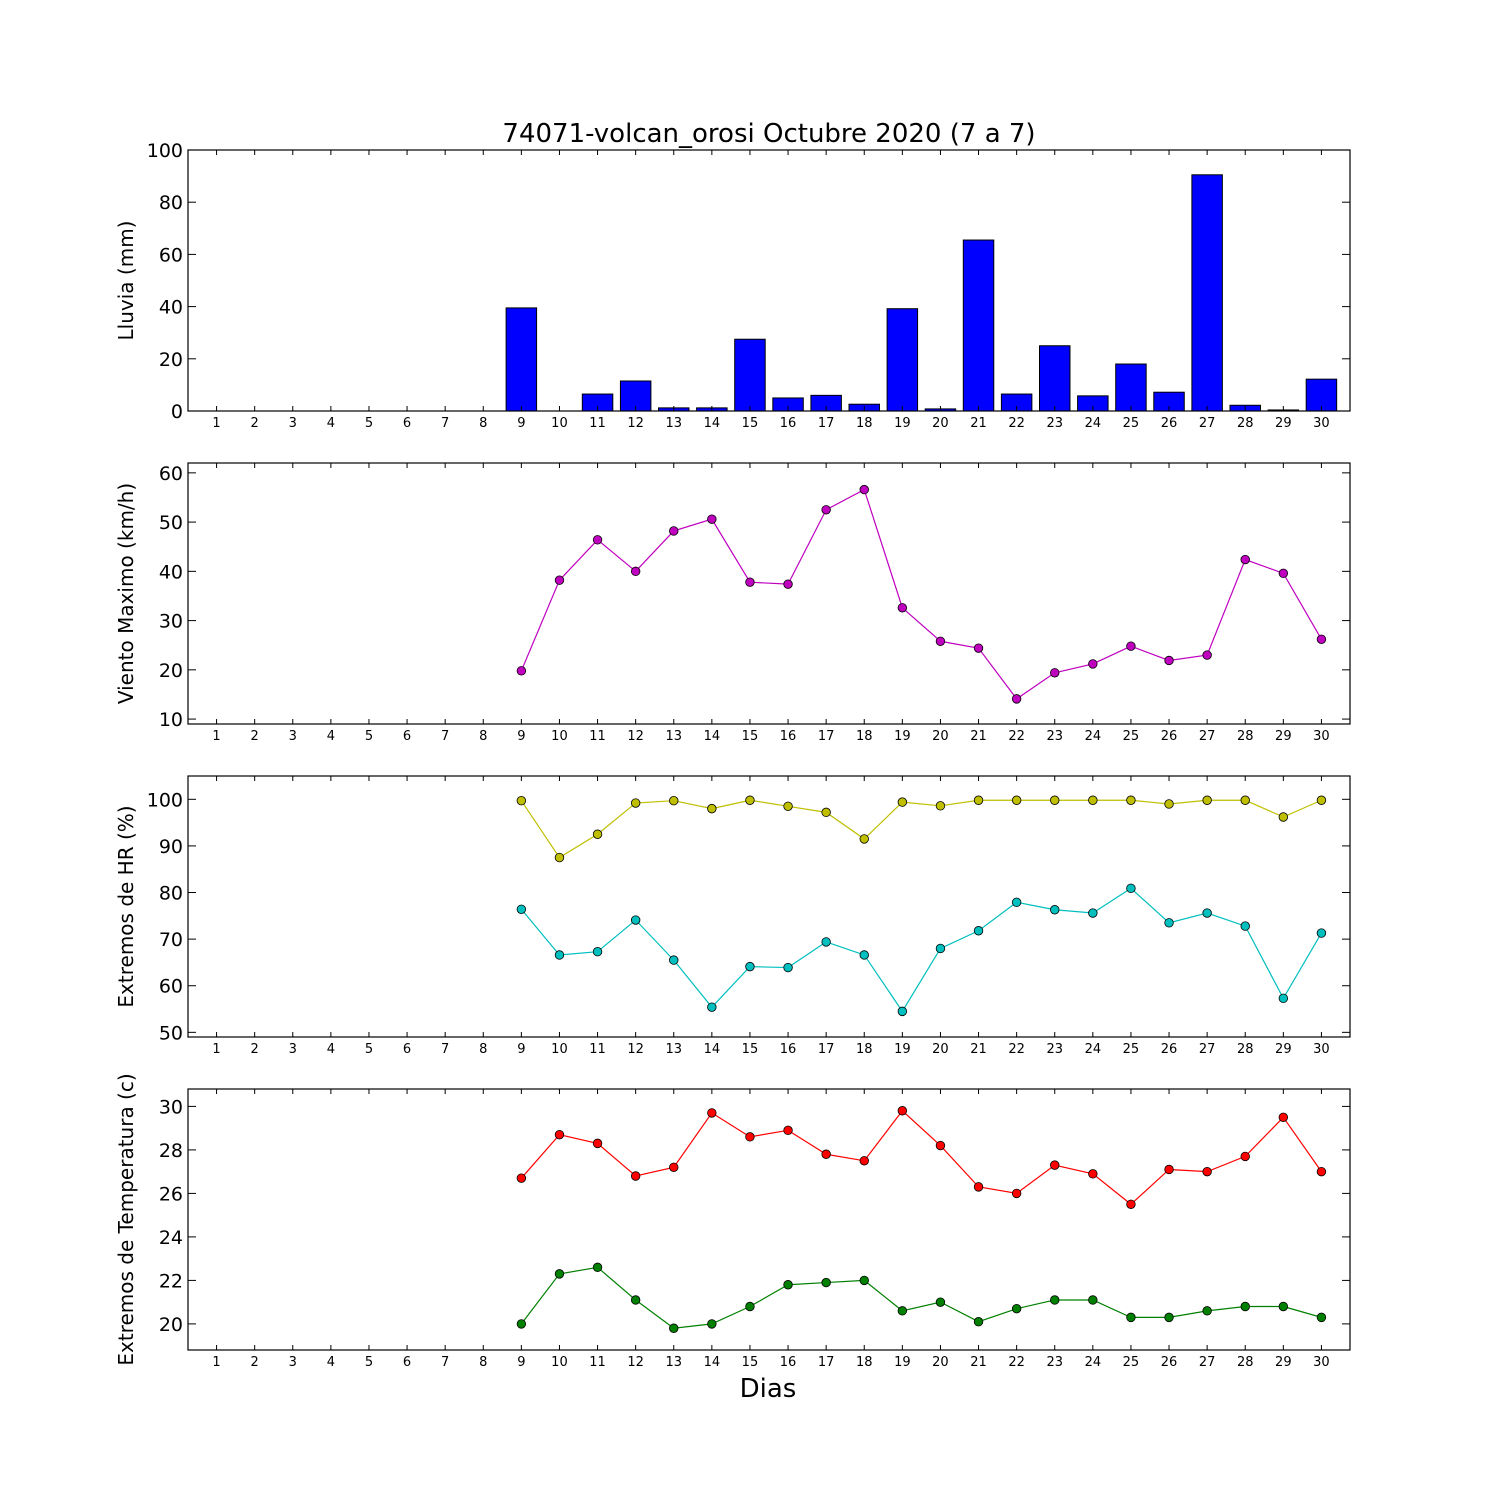 This screenshot has width=1500, height=1500. What do you see at coordinates (177, 412) in the screenshot?
I see `y-tick-label: 0` at bounding box center [177, 412].